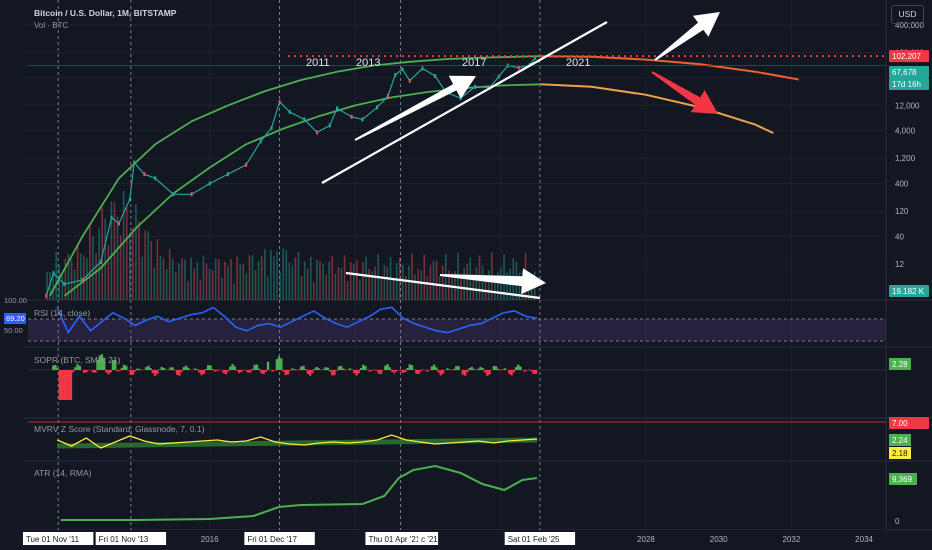 The width and height of the screenshot is (932, 550). What do you see at coordinates (15, 318) in the screenshot?
I see `rsi-current-label: 69.20` at bounding box center [15, 318].